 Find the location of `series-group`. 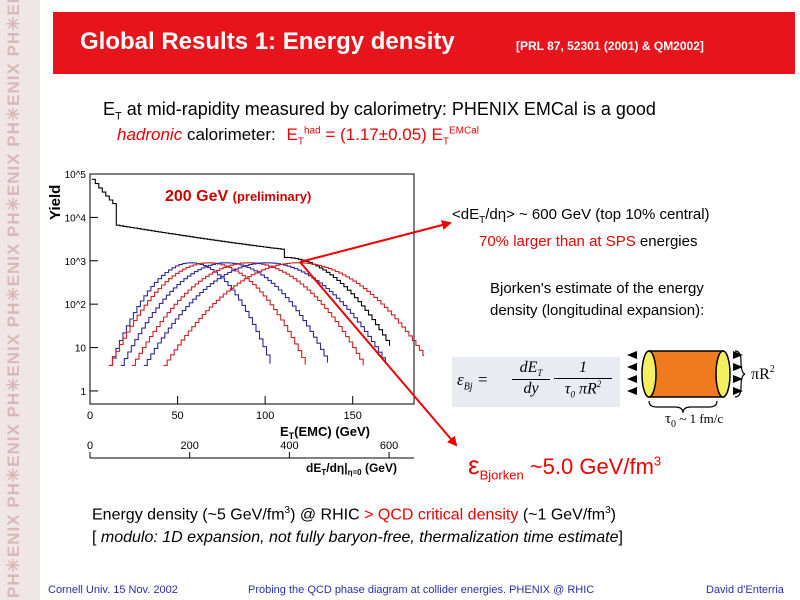

series-group is located at coordinates (257, 272).